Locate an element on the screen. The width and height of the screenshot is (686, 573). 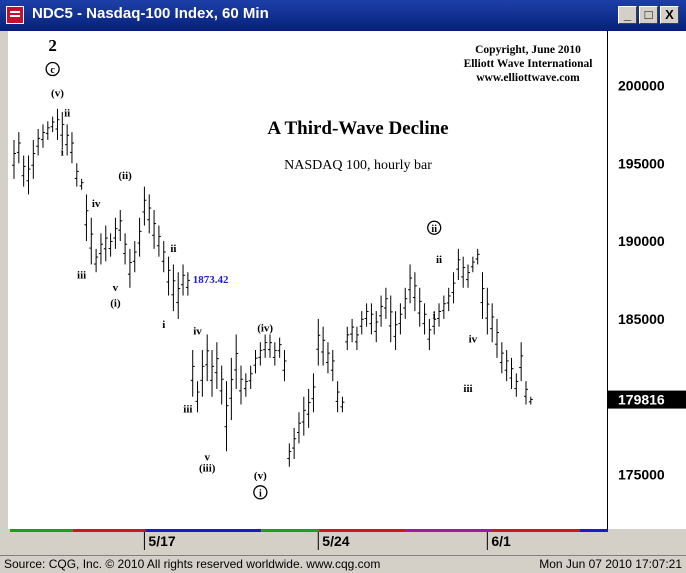
y-tick-label: 175000 is located at coordinates (641, 475).